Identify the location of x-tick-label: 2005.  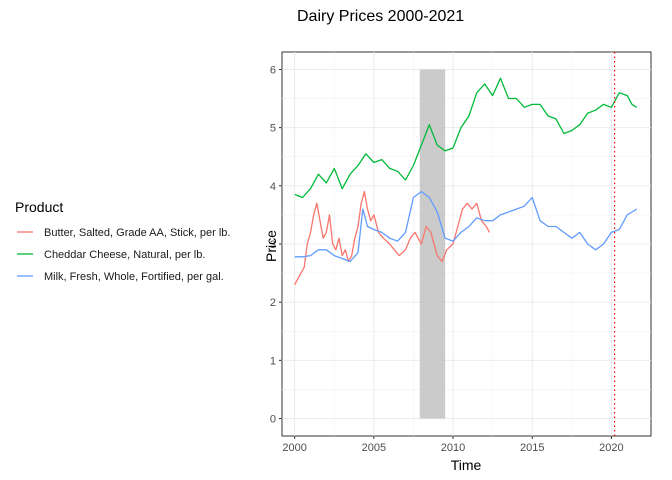
(374, 448).